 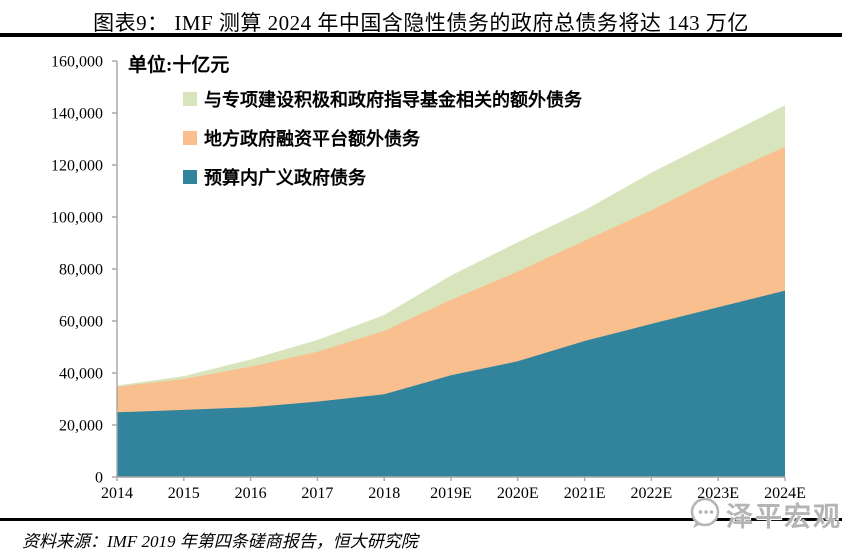 I want to click on x-tick-label: 2015, so click(x=184, y=493).